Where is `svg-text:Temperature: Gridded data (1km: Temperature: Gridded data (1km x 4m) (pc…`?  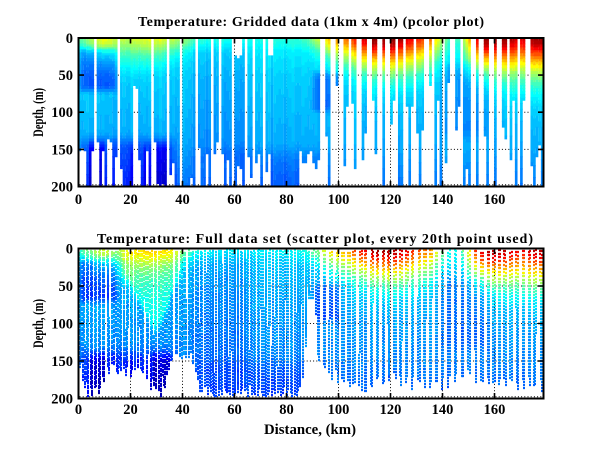 svg-text:Temperature: Gridded data (1km: Temperature: Gridded data (1km x 4m) (pc… is located at coordinates (311, 22).